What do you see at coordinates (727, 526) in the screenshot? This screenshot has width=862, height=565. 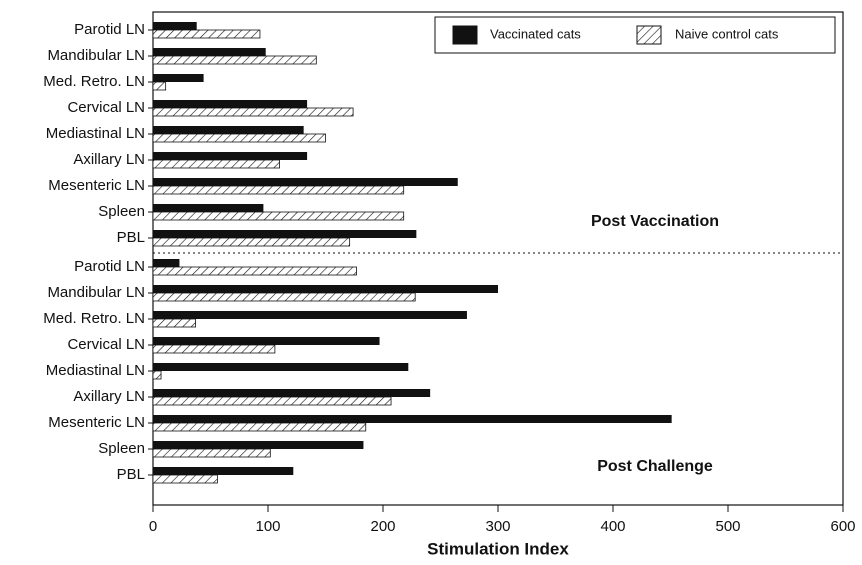 I see `x-tick-label: 500` at bounding box center [727, 526].